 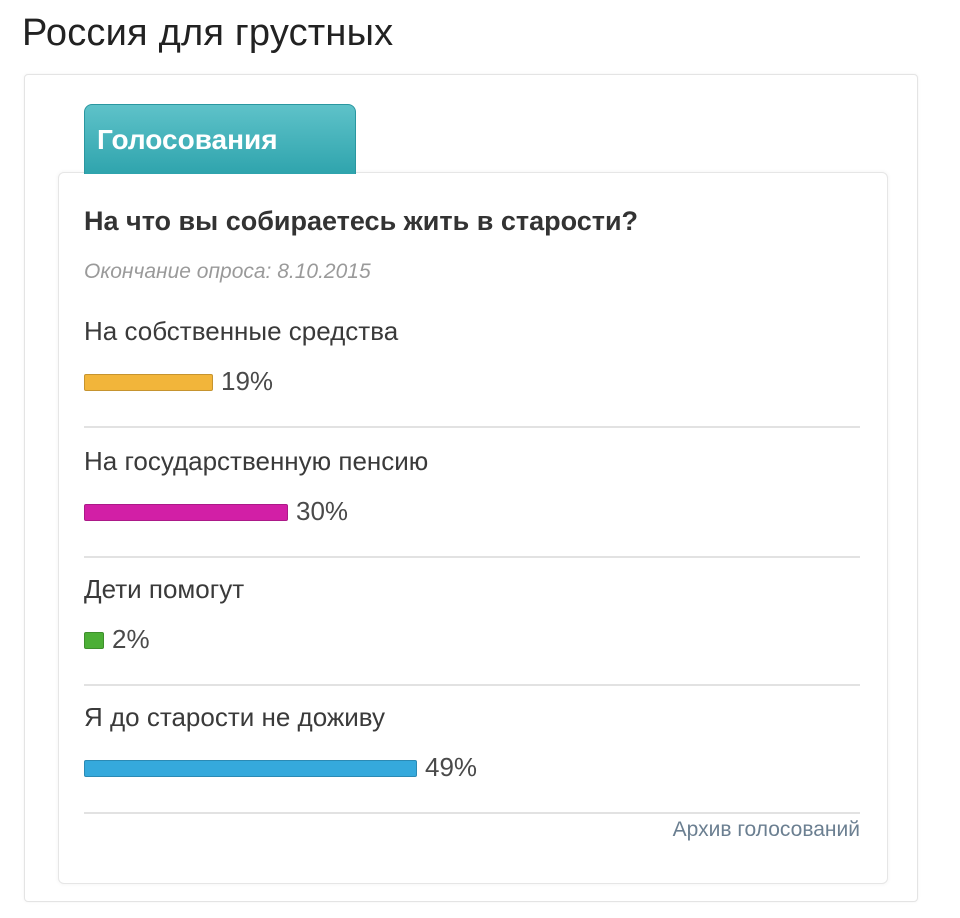 I want to click on option-label: Дети помогут, so click(x=164, y=589).